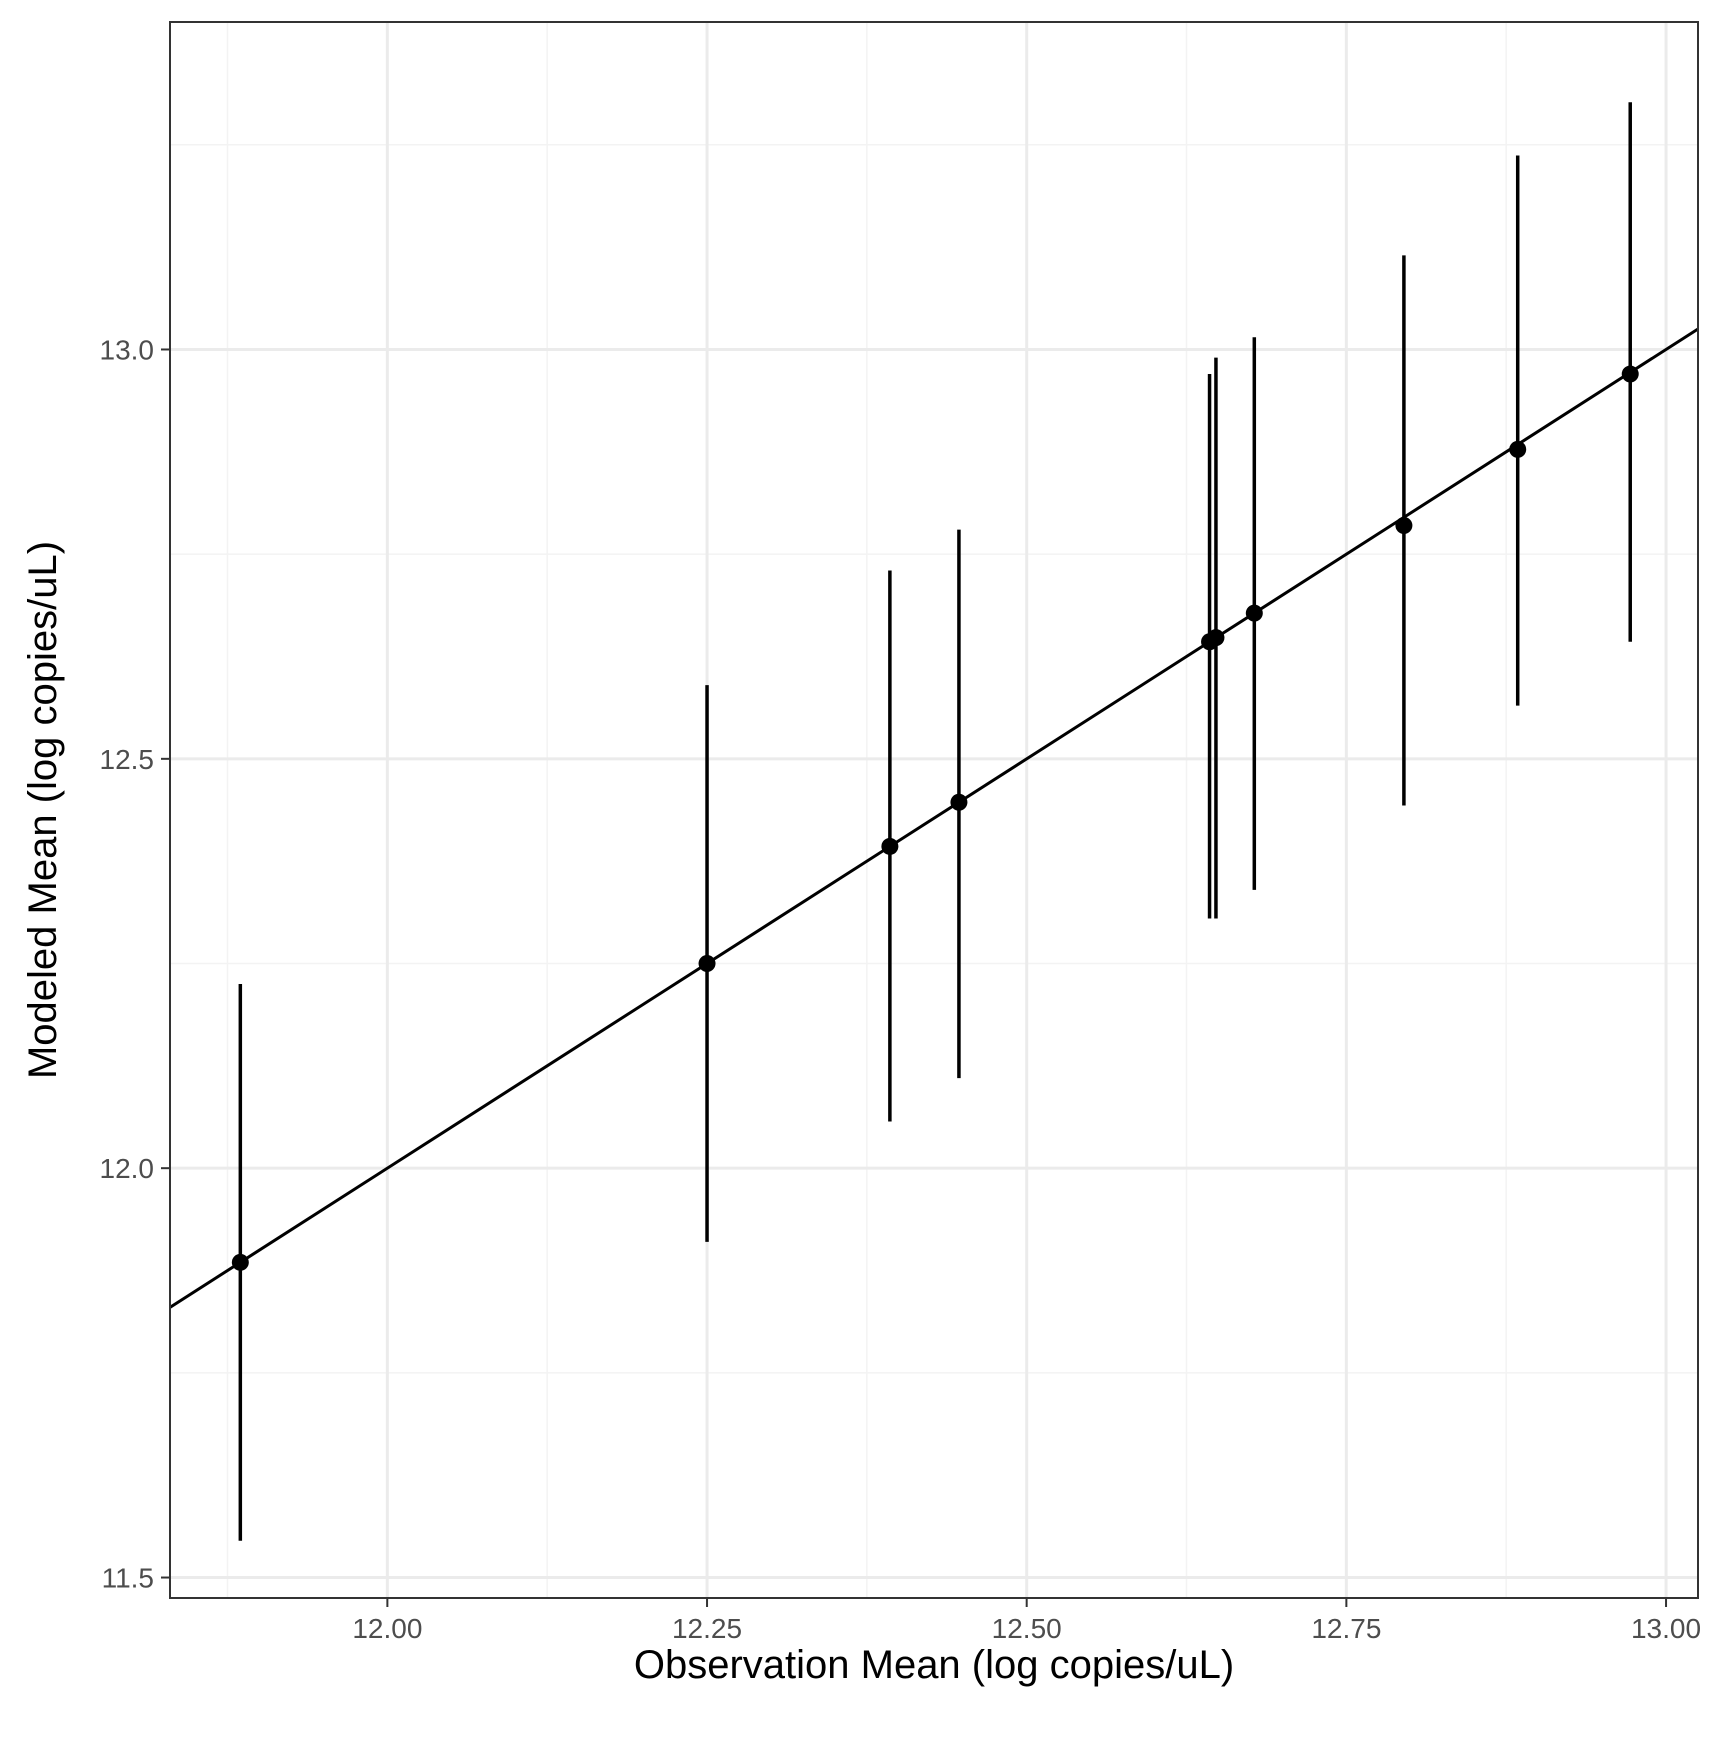 The width and height of the screenshot is (1724, 1737). I want to click on y-tick-label: 11.5, so click(128, 1578).